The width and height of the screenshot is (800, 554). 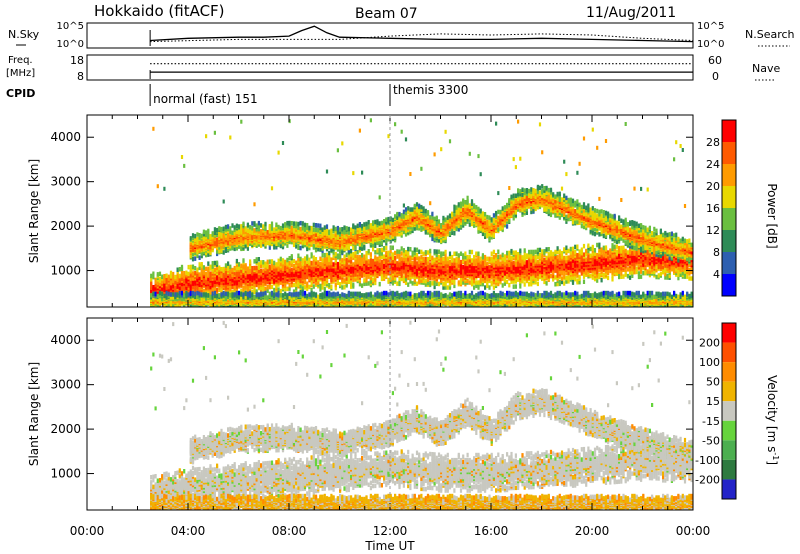 I want to click on cpid-label: CPID, so click(x=20, y=93).